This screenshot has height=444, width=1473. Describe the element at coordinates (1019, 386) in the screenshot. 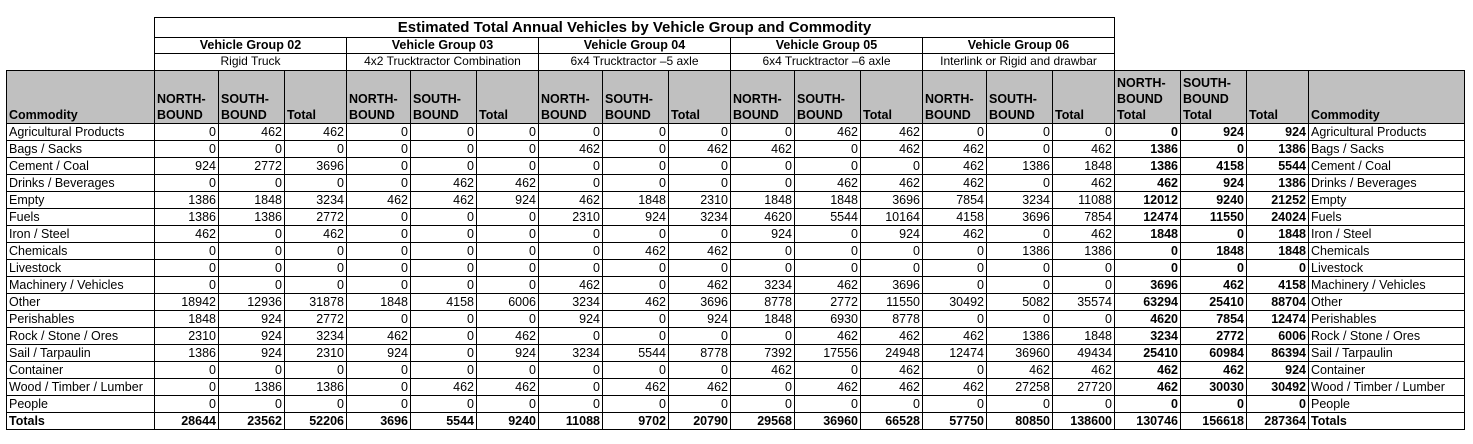

I see `value-cell: 27258` at that location.